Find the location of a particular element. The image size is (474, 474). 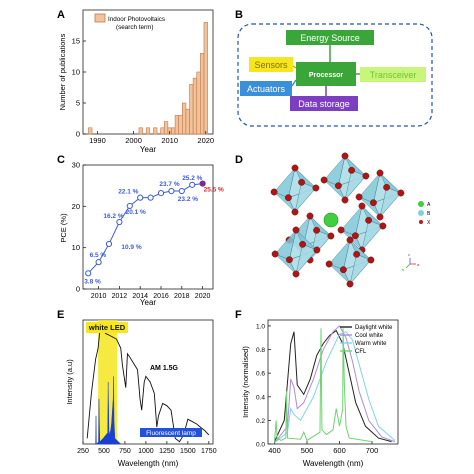

chart-c-frame is located at coordinates (148, 227).